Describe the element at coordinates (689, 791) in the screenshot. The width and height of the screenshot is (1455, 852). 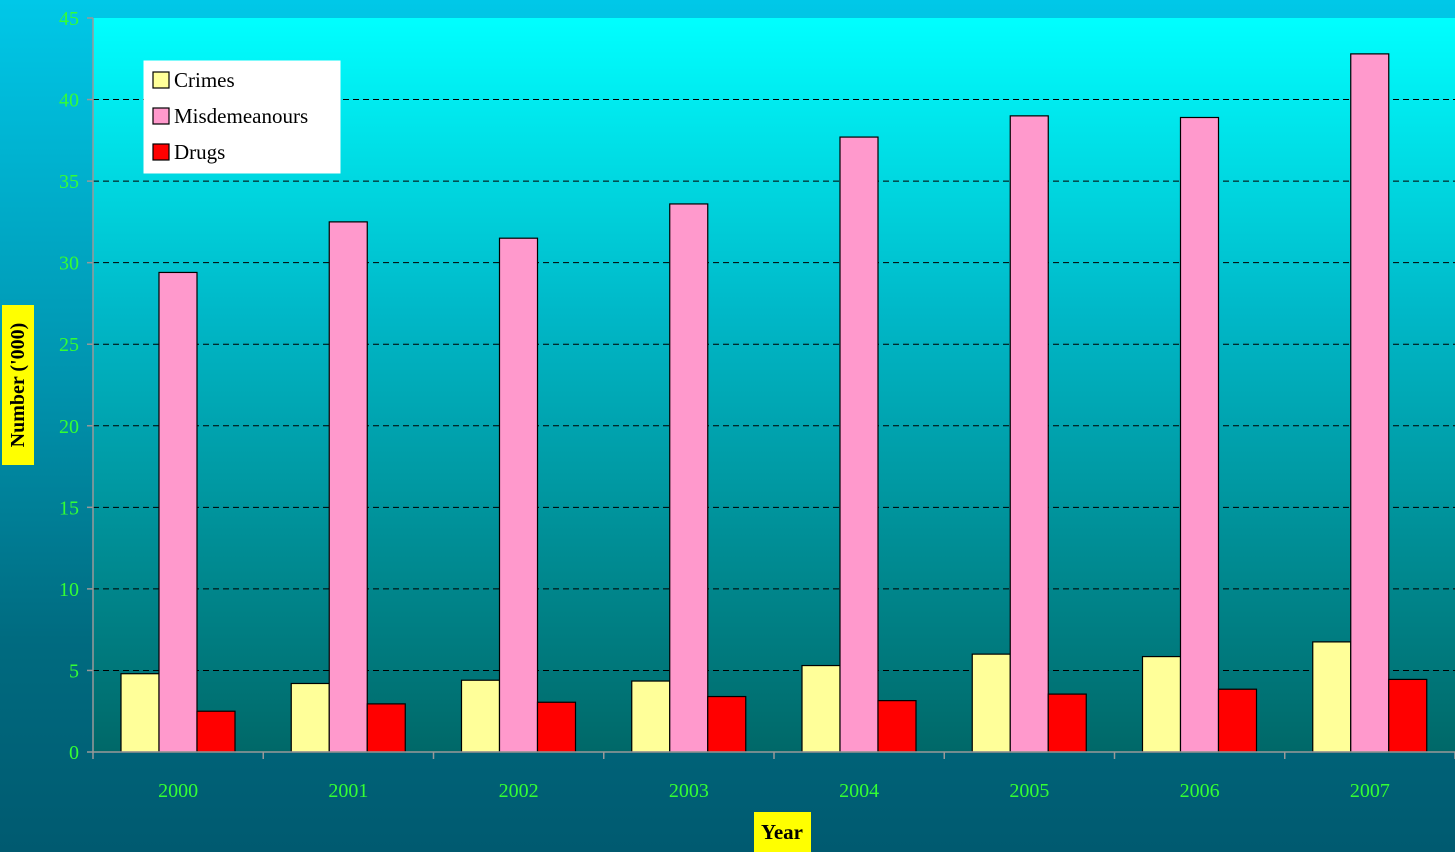
I see `x-tick-label: 2003` at that location.